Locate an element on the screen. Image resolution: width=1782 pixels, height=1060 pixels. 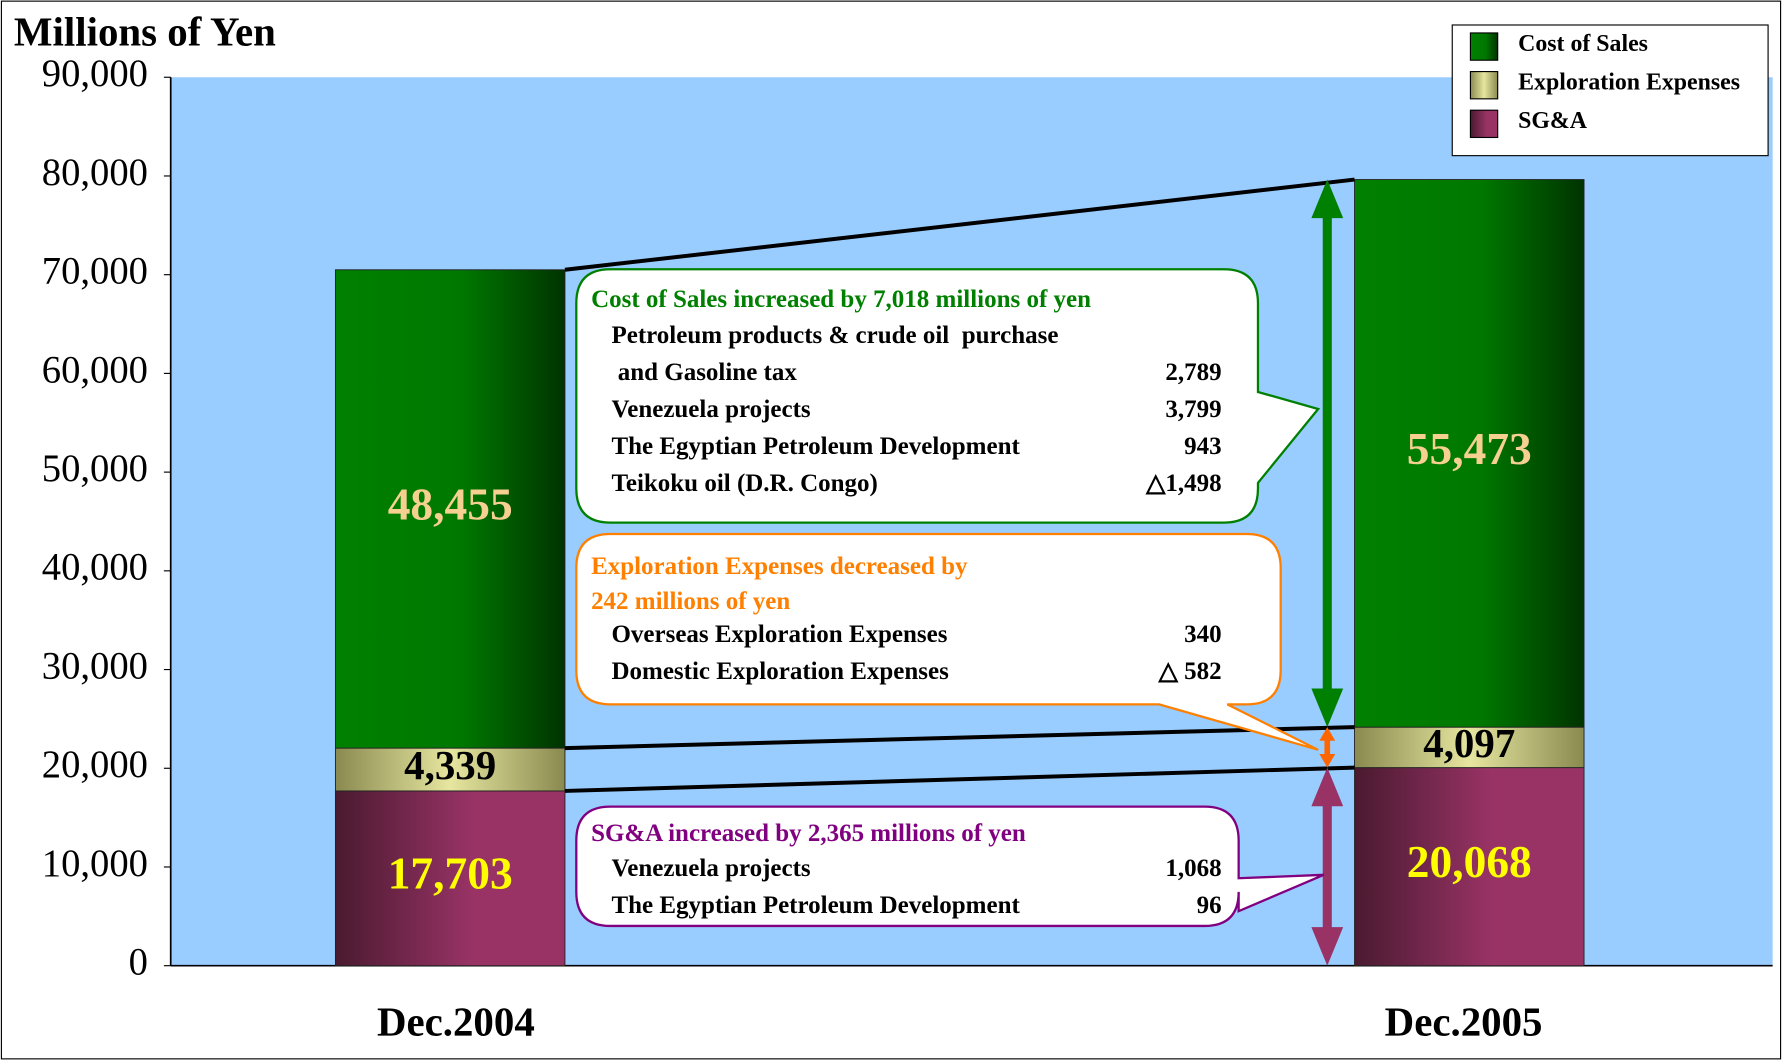
value-label: 4,097 is located at coordinates (1469, 743).